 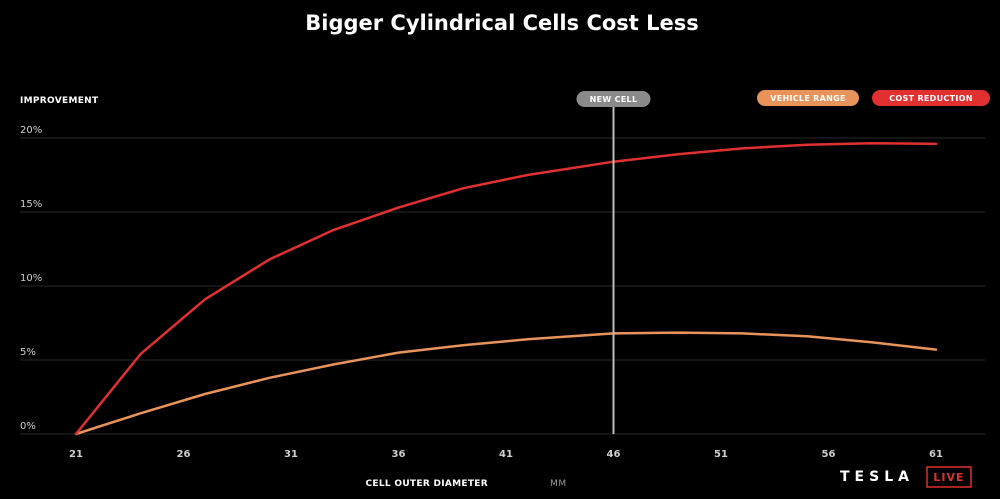 What do you see at coordinates (721, 454) in the screenshot?
I see `x-tick-label-51: 51` at bounding box center [721, 454].